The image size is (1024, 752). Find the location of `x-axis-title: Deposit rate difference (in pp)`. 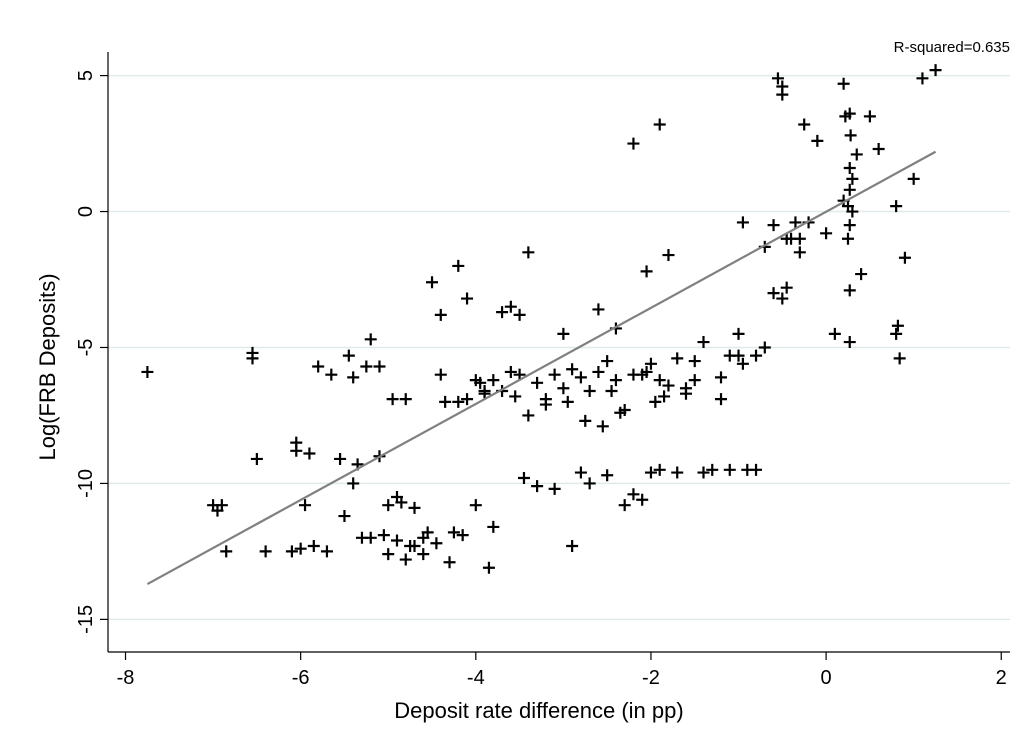

x-axis-title: Deposit rate difference (in pp) is located at coordinates (538, 710).